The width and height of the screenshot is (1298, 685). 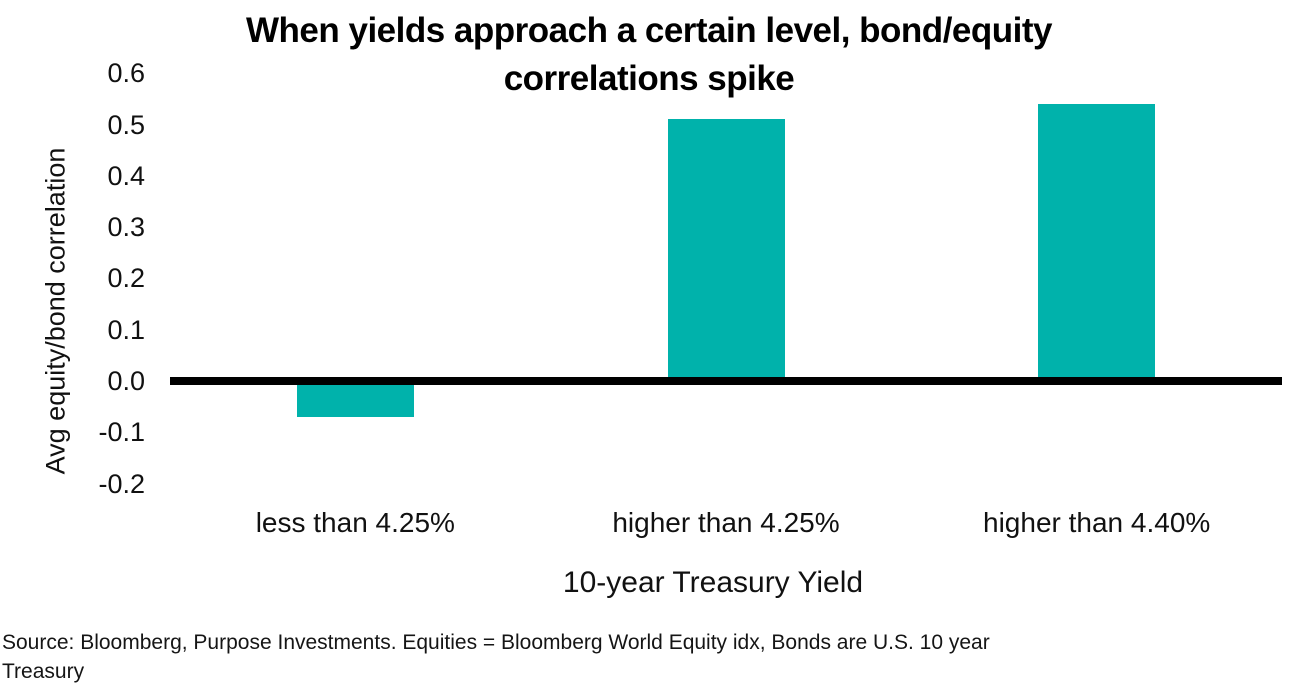 I want to click on y-tick-label: 0.0, so click(x=126, y=381).